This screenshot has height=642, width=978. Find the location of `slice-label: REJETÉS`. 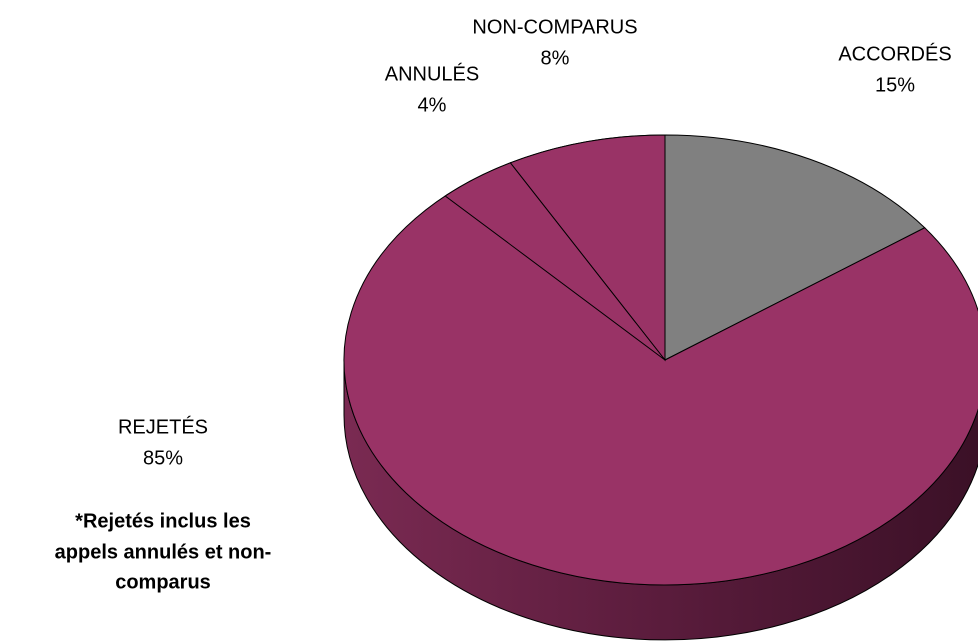

slice-label: REJETÉS is located at coordinates (163, 426).